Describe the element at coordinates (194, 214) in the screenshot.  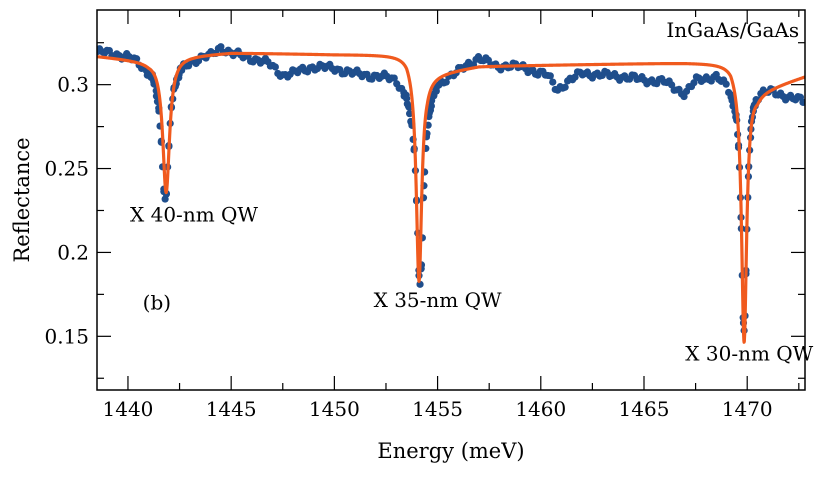
I see `annotation-label: X 40-nm QW` at that location.